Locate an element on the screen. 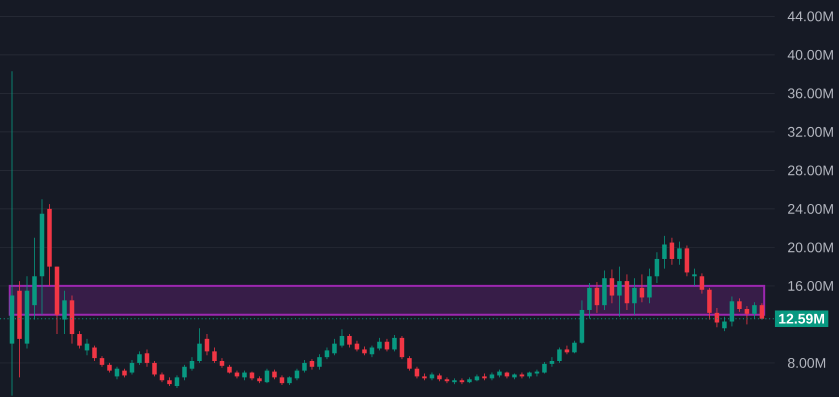 The image size is (839, 397). y-tick-label: 20.00M is located at coordinates (810, 247).